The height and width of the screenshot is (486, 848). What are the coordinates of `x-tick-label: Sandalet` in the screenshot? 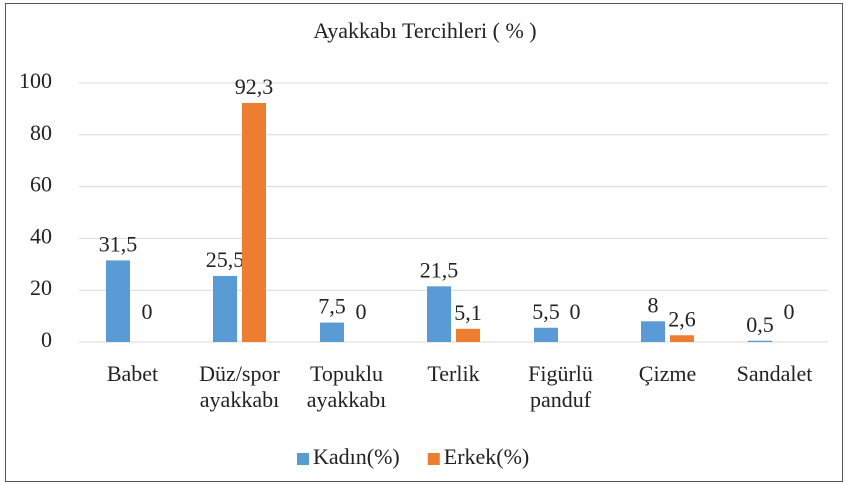 It's located at (775, 373).